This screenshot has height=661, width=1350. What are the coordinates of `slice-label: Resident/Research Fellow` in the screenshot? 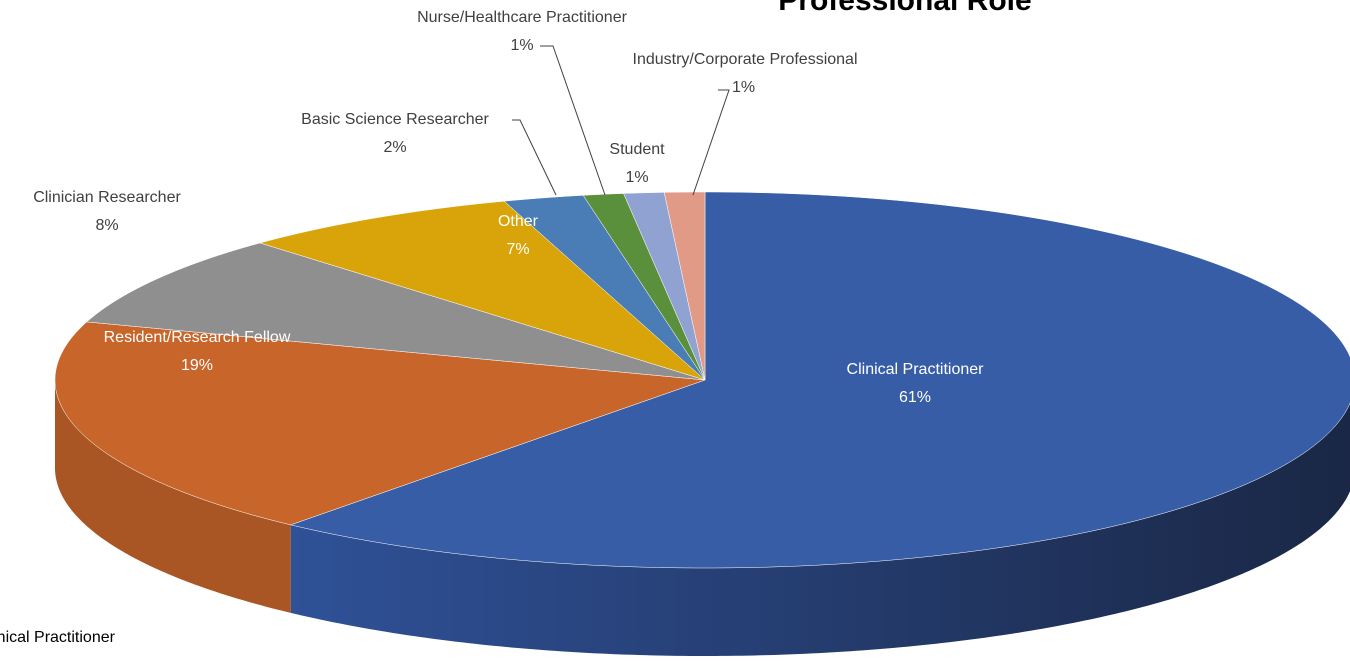 It's located at (197, 337).